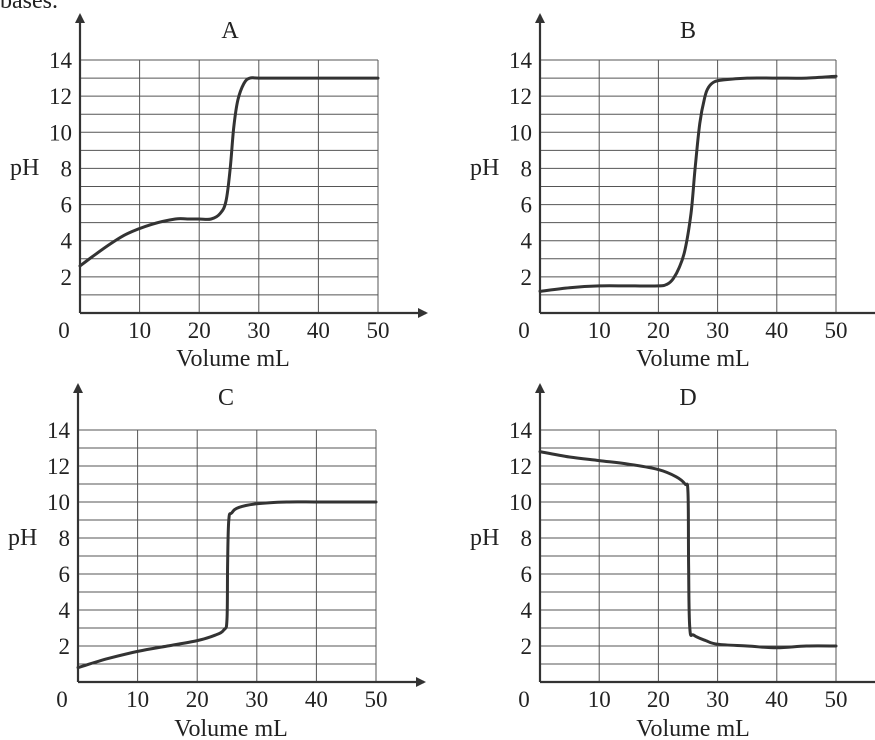  Describe the element at coordinates (29, 7) in the screenshot. I see `header-text-fragment: bases.` at that location.